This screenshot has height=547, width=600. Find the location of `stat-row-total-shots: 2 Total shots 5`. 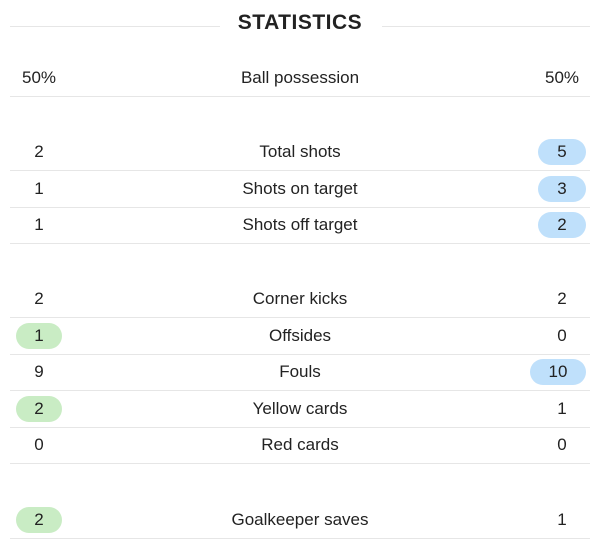

stat-row-total-shots: 2 Total shots 5 is located at coordinates (300, 152).